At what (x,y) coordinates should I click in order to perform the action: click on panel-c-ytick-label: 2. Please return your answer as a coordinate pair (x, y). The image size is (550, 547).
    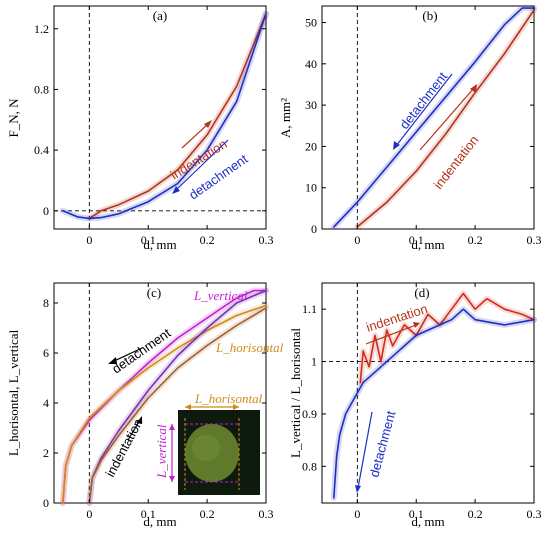
    Looking at the image, I should click on (46, 453).